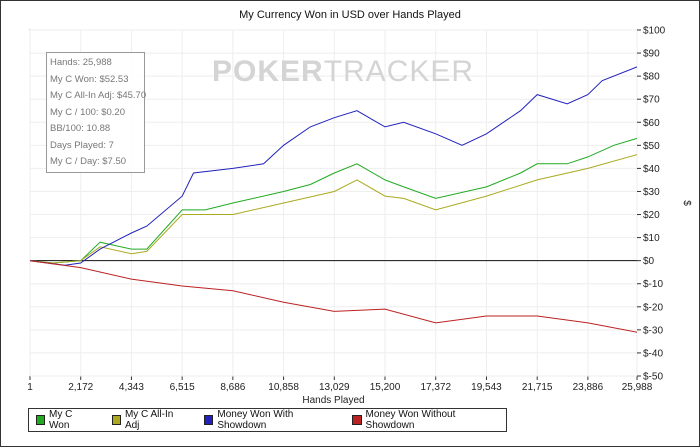 This screenshot has height=447, width=700. What do you see at coordinates (334, 387) in the screenshot?
I see `x-tick-label: 13,029` at bounding box center [334, 387].